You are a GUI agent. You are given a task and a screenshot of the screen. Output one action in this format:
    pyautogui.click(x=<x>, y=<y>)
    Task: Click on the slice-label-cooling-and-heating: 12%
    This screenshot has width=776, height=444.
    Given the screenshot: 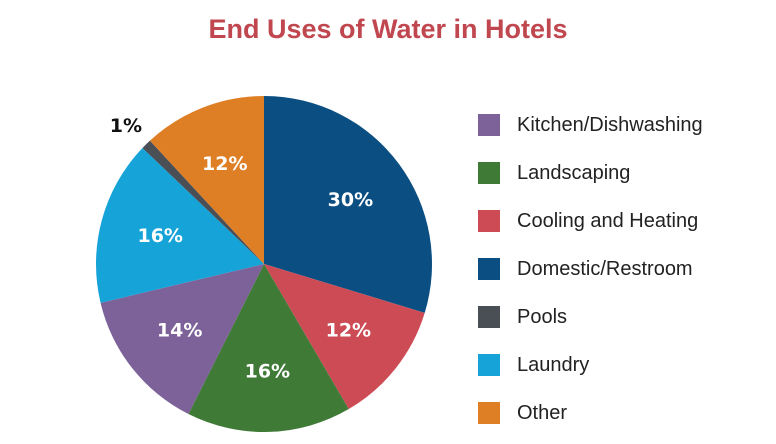 What is the action you would take?
    pyautogui.click(x=348, y=331)
    